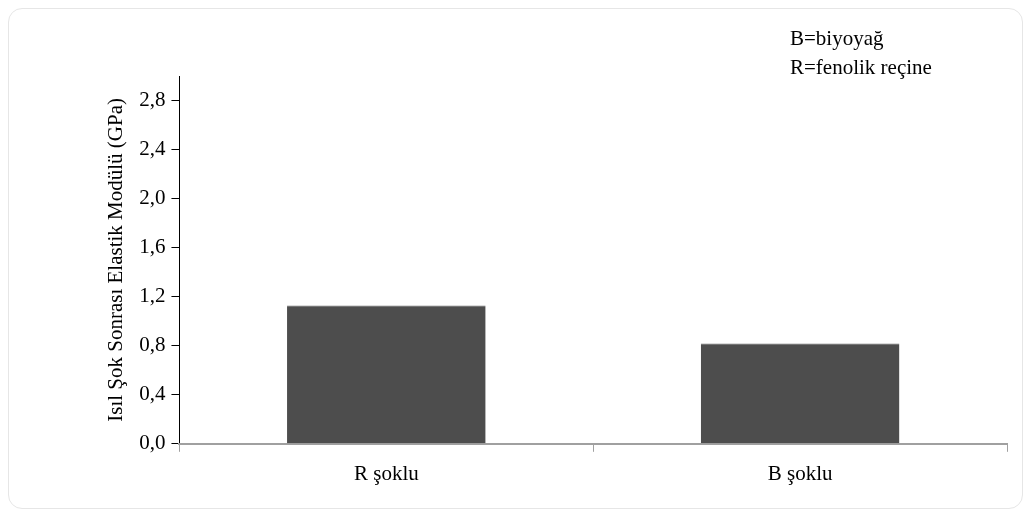 The height and width of the screenshot is (519, 1033). What do you see at coordinates (152, 148) in the screenshot?
I see `y-tick-label: 2,4` at bounding box center [152, 148].